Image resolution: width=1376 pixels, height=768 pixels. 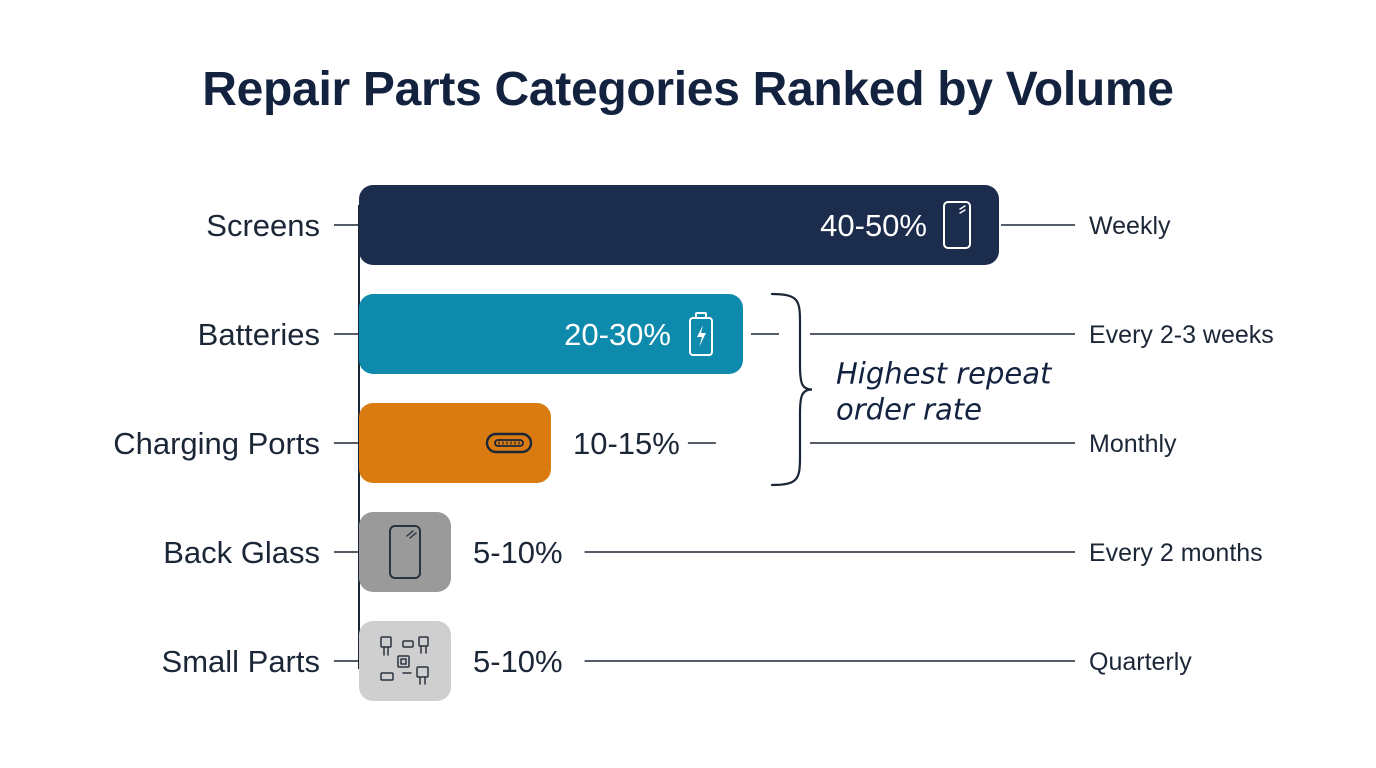 I want to click on category-label-screens: Screens, so click(x=263, y=225).